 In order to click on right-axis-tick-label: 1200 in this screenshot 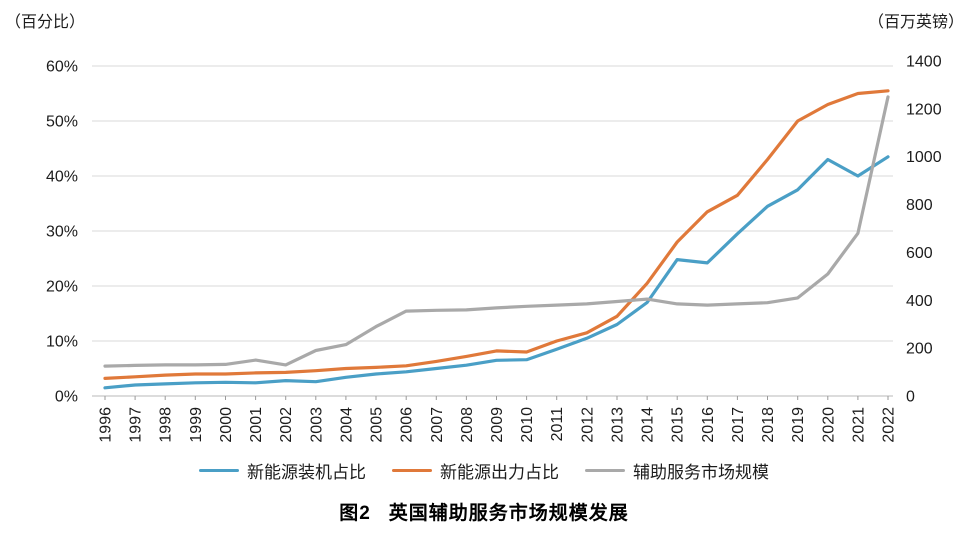, I will do `click(924, 109)`.